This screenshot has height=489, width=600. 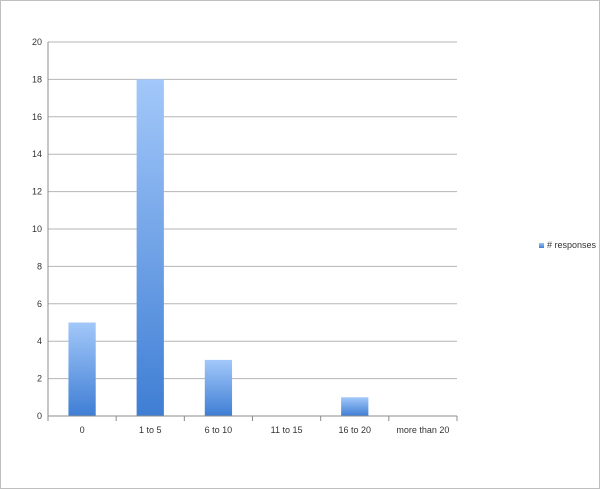 What do you see at coordinates (422, 430) in the screenshot?
I see `x-tick-label-6: more than 20` at bounding box center [422, 430].